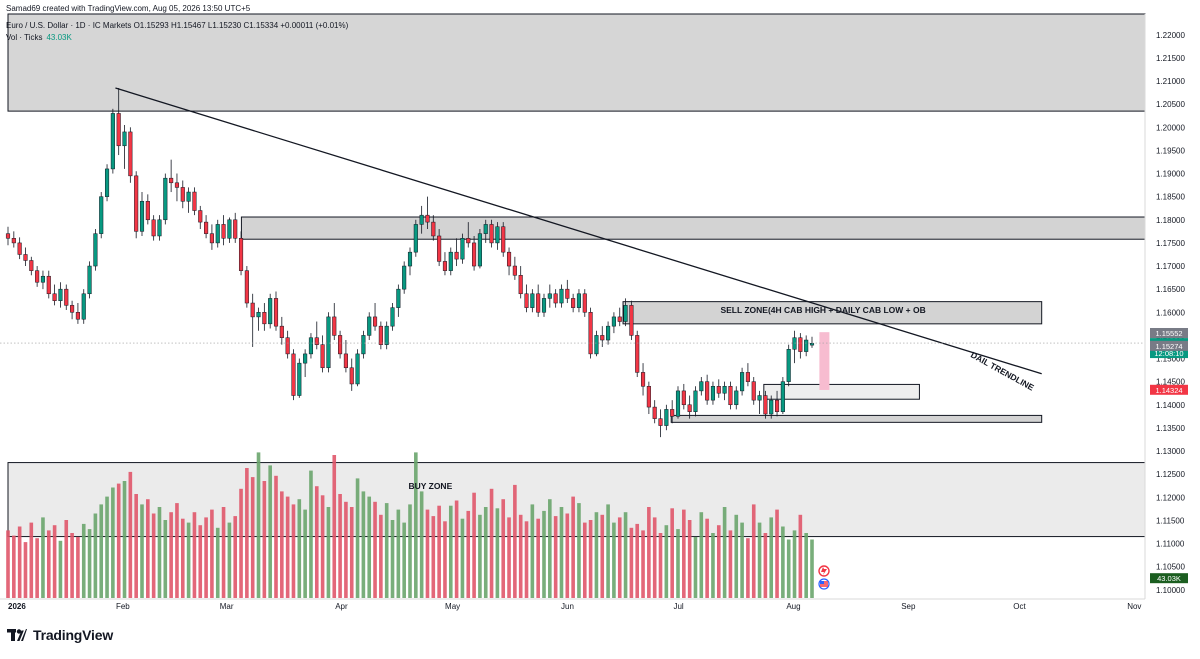 The width and height of the screenshot is (1200, 659). Describe the element at coordinates (824, 577) in the screenshot. I see `event-icons` at that location.